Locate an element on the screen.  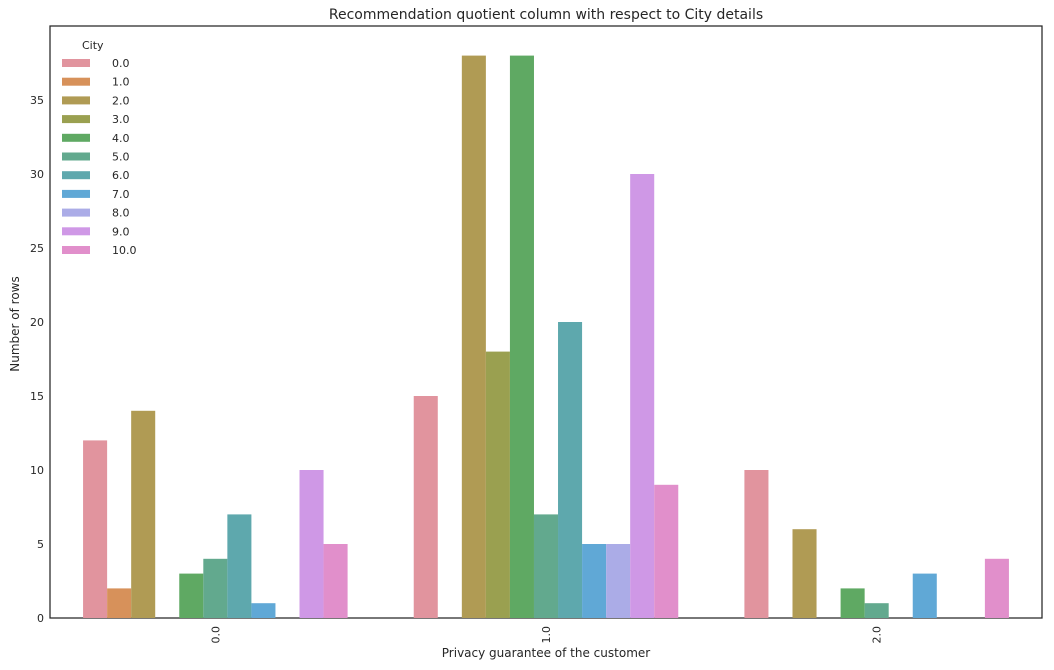
bar-city-6.0-privacy-0.0 is located at coordinates (239, 566).